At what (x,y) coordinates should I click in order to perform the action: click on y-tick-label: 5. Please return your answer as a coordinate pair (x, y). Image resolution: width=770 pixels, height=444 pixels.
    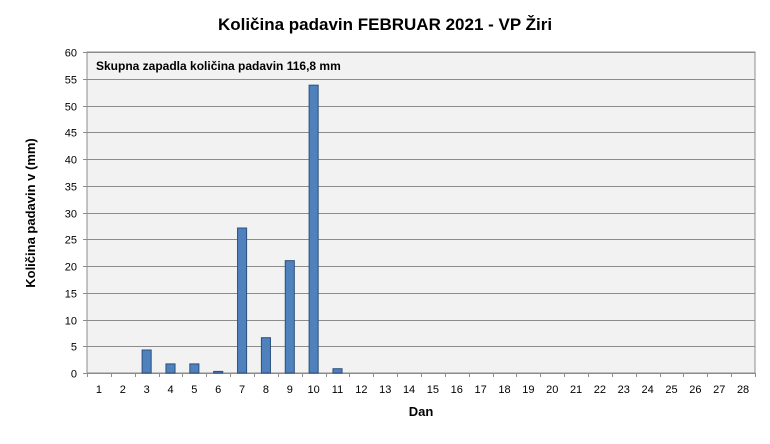
    Looking at the image, I should click on (74, 348).